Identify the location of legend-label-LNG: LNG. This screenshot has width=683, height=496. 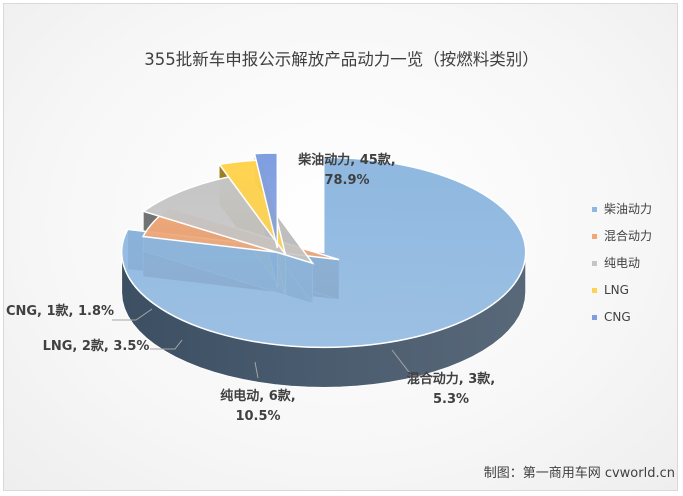
(616, 290).